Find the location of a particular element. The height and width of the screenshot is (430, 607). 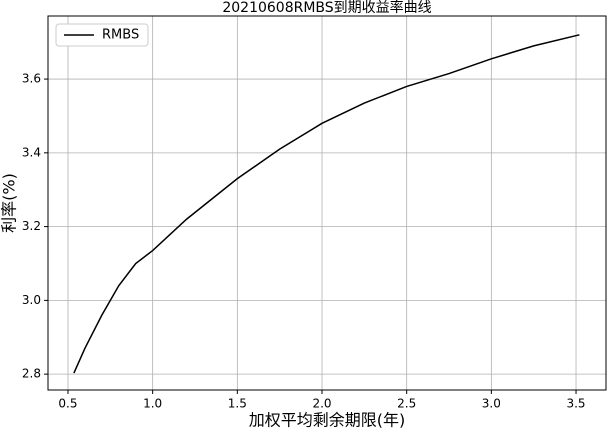

x-tick-label: 1.5 is located at coordinates (237, 404).